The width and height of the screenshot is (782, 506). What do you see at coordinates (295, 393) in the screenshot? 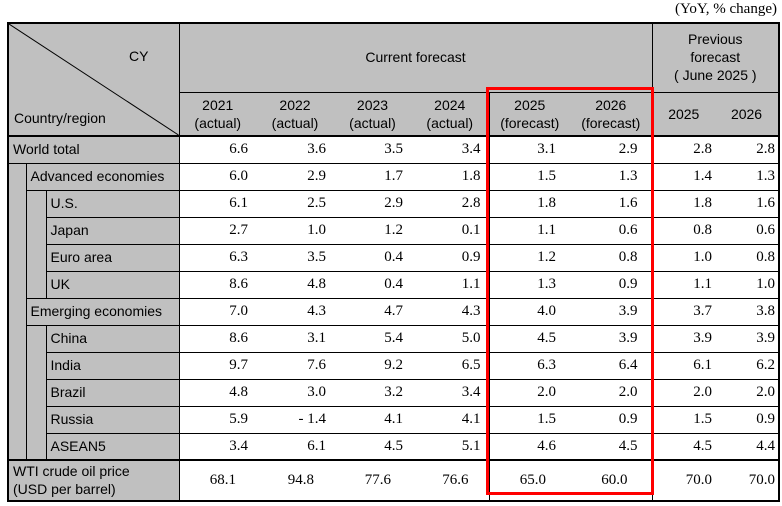
I see `value-cell: 3.0` at bounding box center [295, 393].